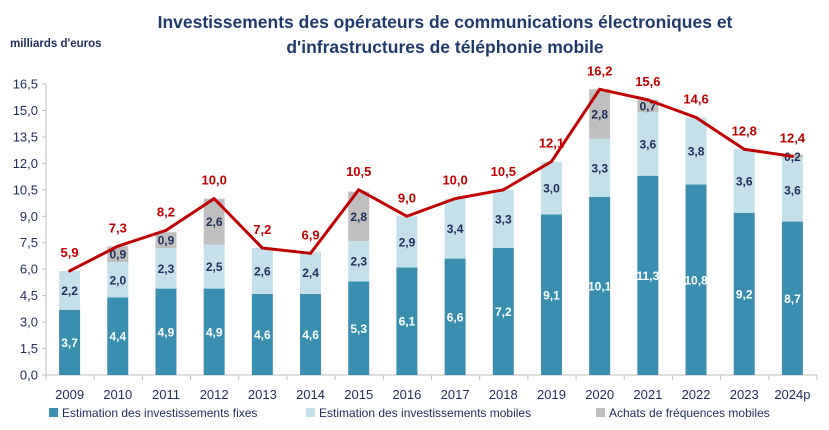  I want to click on chart-title-line-2: d'infrastructures de téléphonie mobile, so click(445, 47).